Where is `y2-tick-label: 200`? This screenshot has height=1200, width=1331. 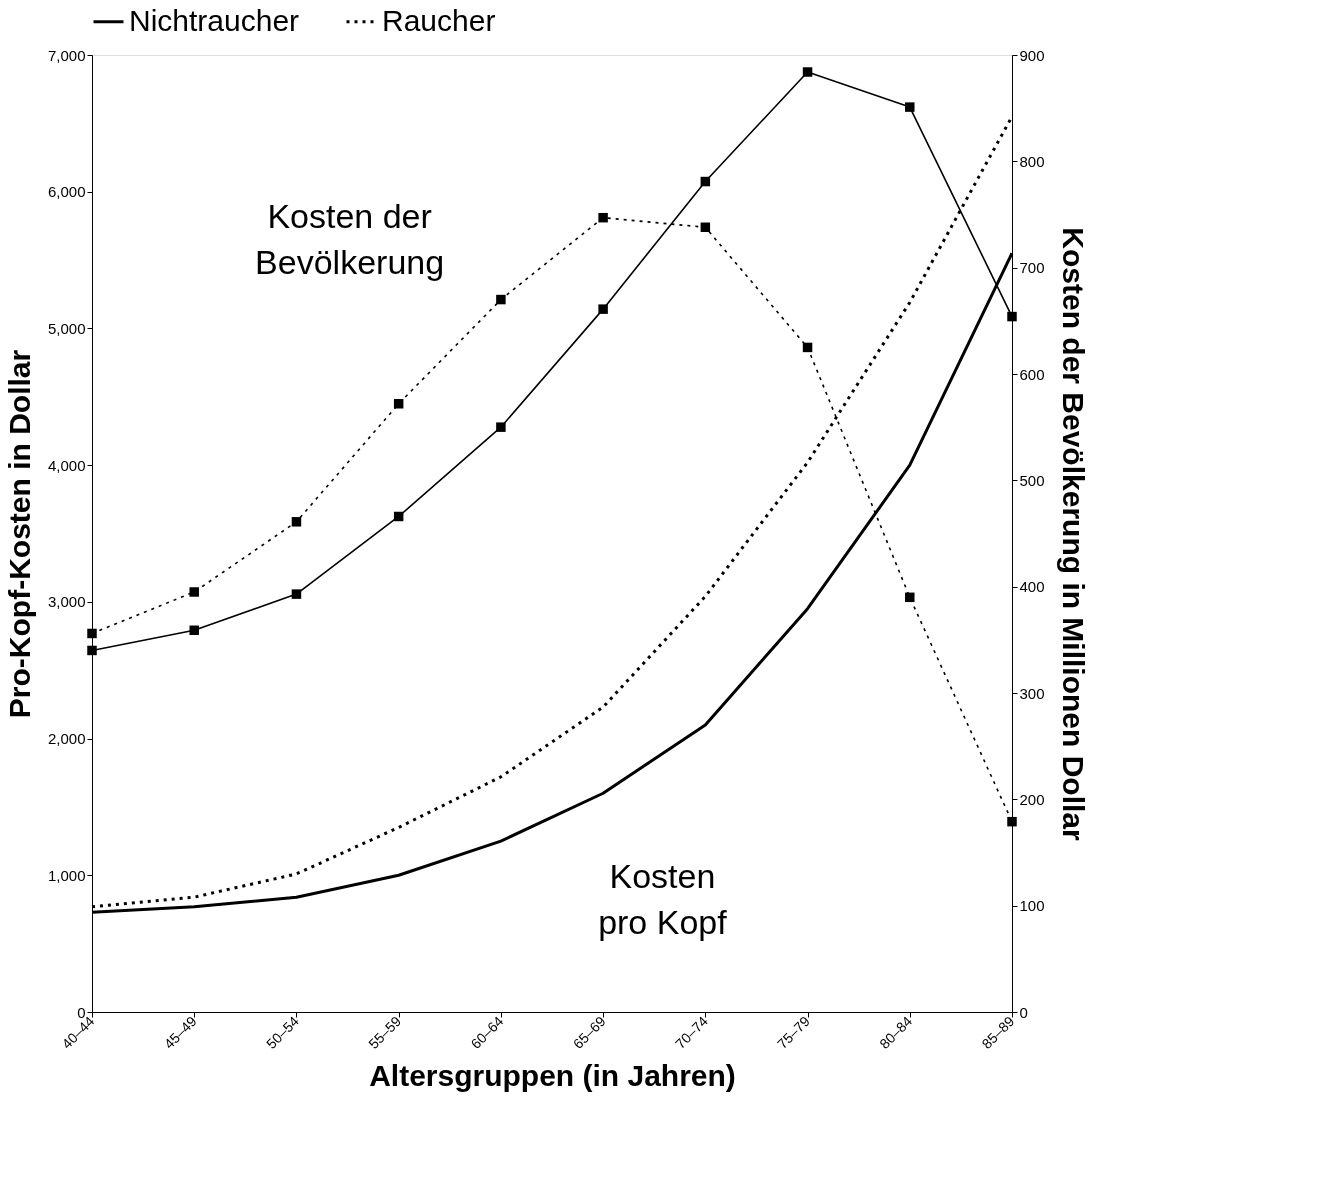
y2-tick-label: 200 is located at coordinates (1032, 799).